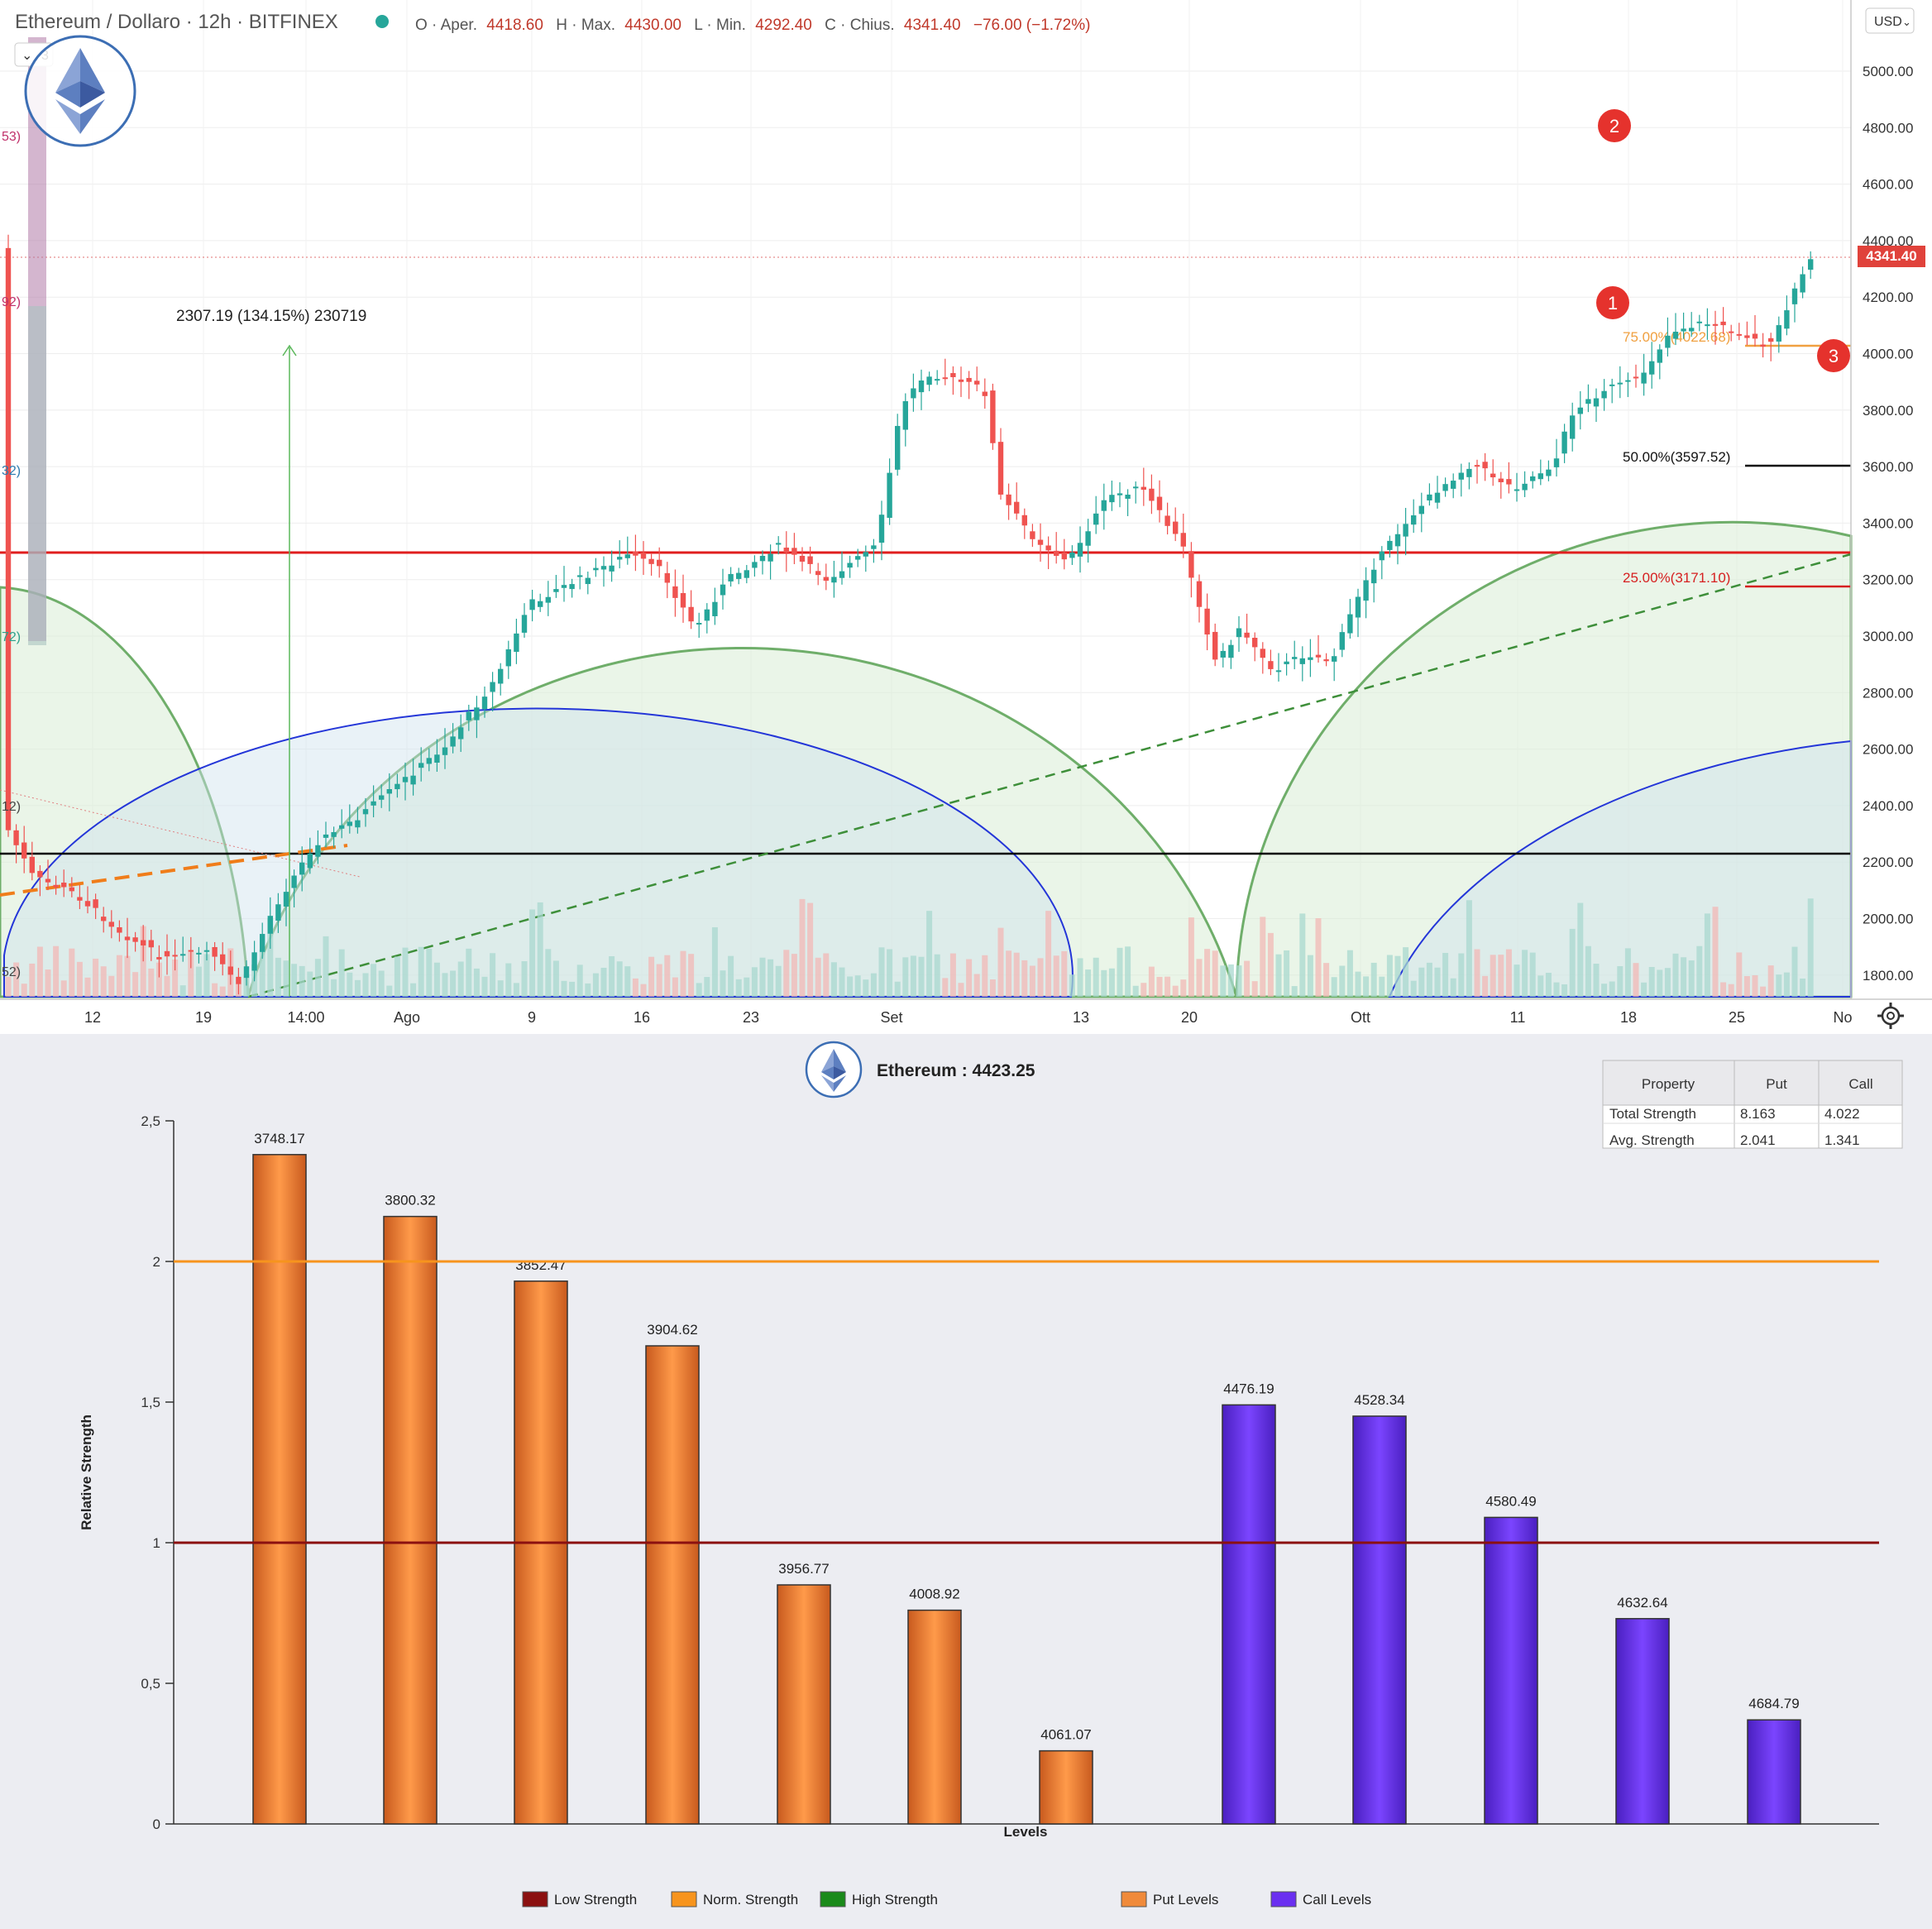 The width and height of the screenshot is (1932, 1929). Describe the element at coordinates (1888, 128) in the screenshot. I see `price-tick: 4800.00` at that location.